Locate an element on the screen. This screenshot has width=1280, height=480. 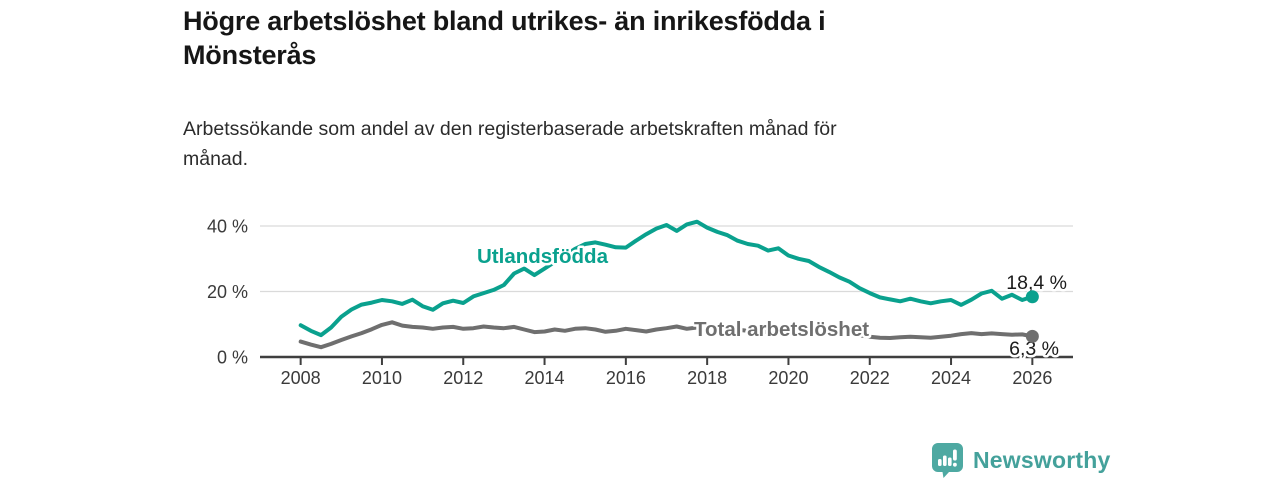
y-tick-label: 0 % is located at coordinates (232, 358).